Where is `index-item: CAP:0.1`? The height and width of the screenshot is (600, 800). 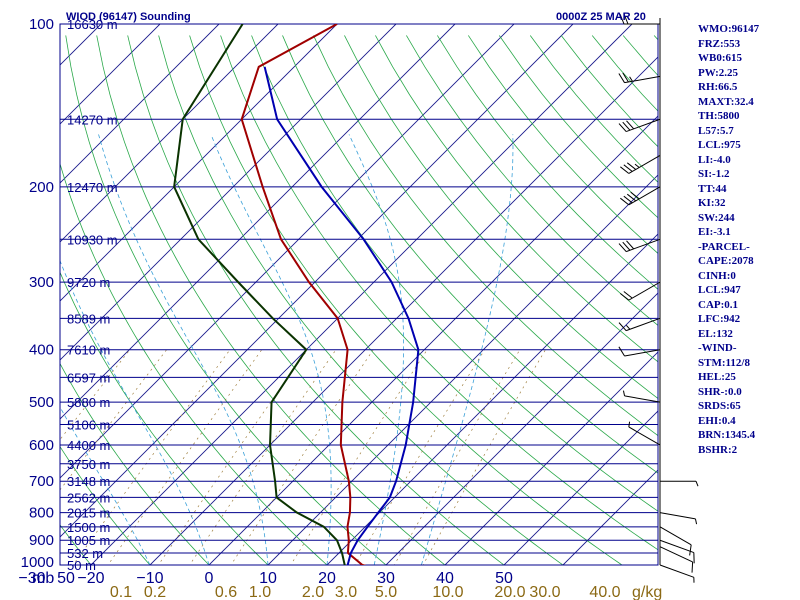
index-item: CAP:0.1 is located at coordinates (718, 304).